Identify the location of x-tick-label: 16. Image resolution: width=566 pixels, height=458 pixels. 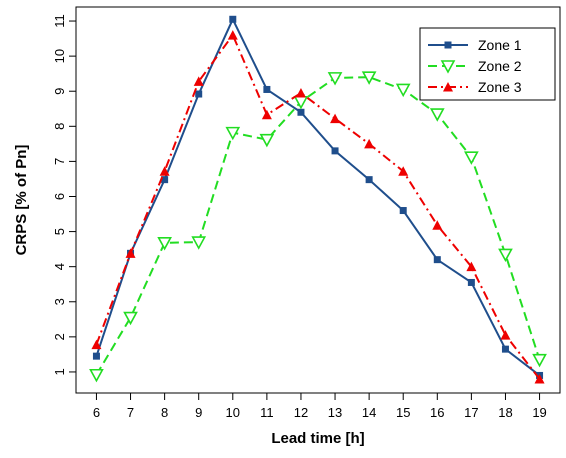
(437, 412).